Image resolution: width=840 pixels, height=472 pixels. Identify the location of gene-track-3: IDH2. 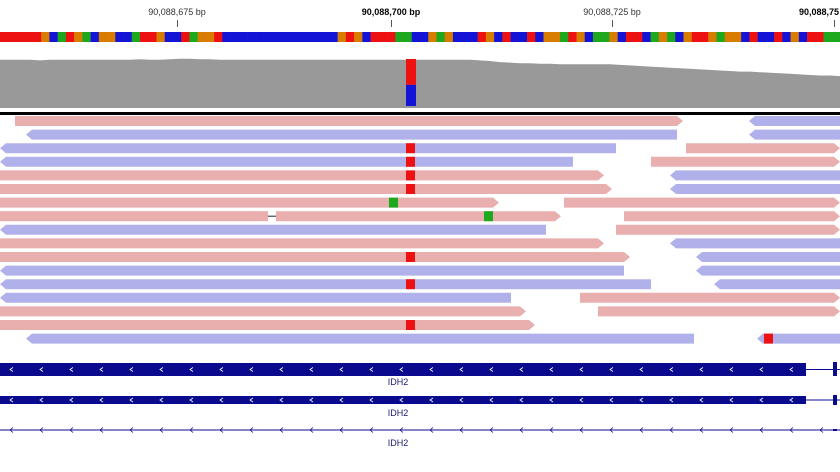
(420, 437).